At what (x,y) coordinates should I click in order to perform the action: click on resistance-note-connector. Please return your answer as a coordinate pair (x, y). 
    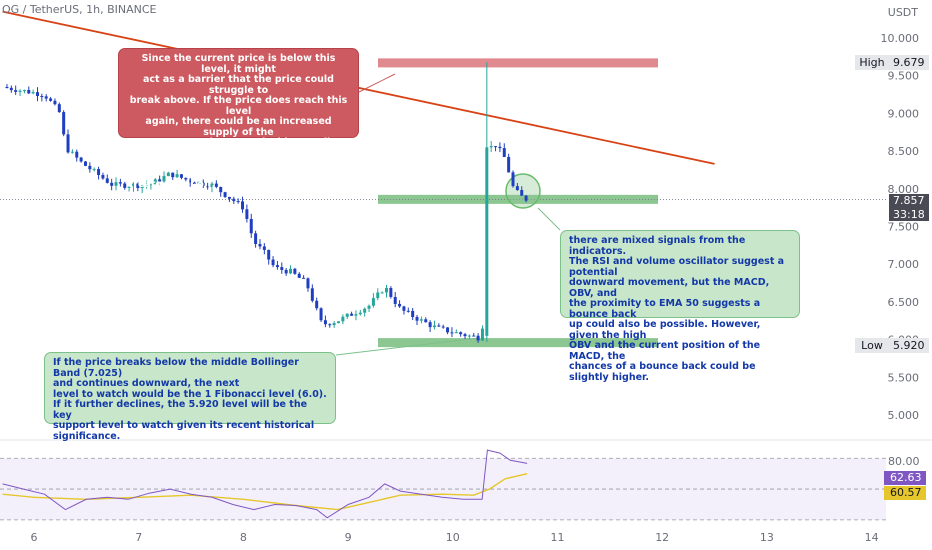
    Looking at the image, I should click on (377, 83).